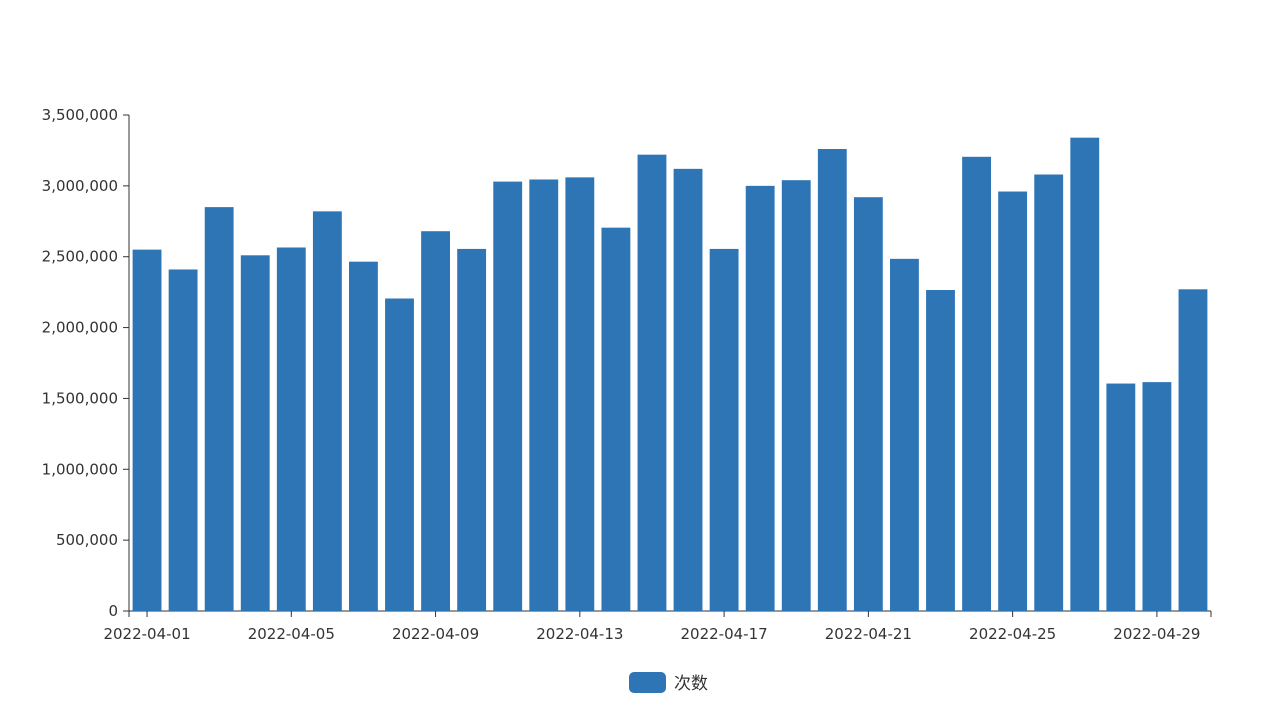  Describe the element at coordinates (80, 398) in the screenshot. I see `y-tick-label: 1,500,000` at that location.